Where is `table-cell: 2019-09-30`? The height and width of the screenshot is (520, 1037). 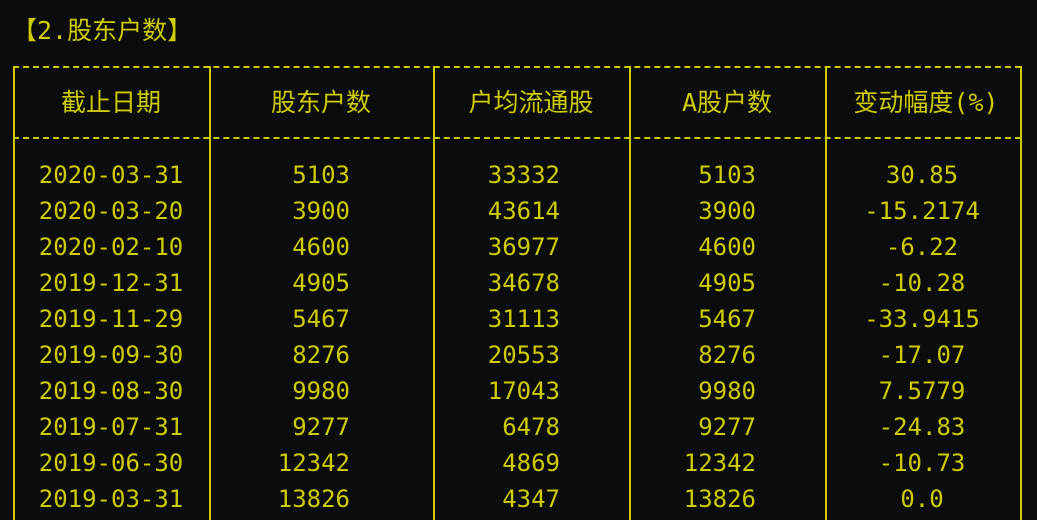 table-cell: 2019-09-30 is located at coordinates (111, 355).